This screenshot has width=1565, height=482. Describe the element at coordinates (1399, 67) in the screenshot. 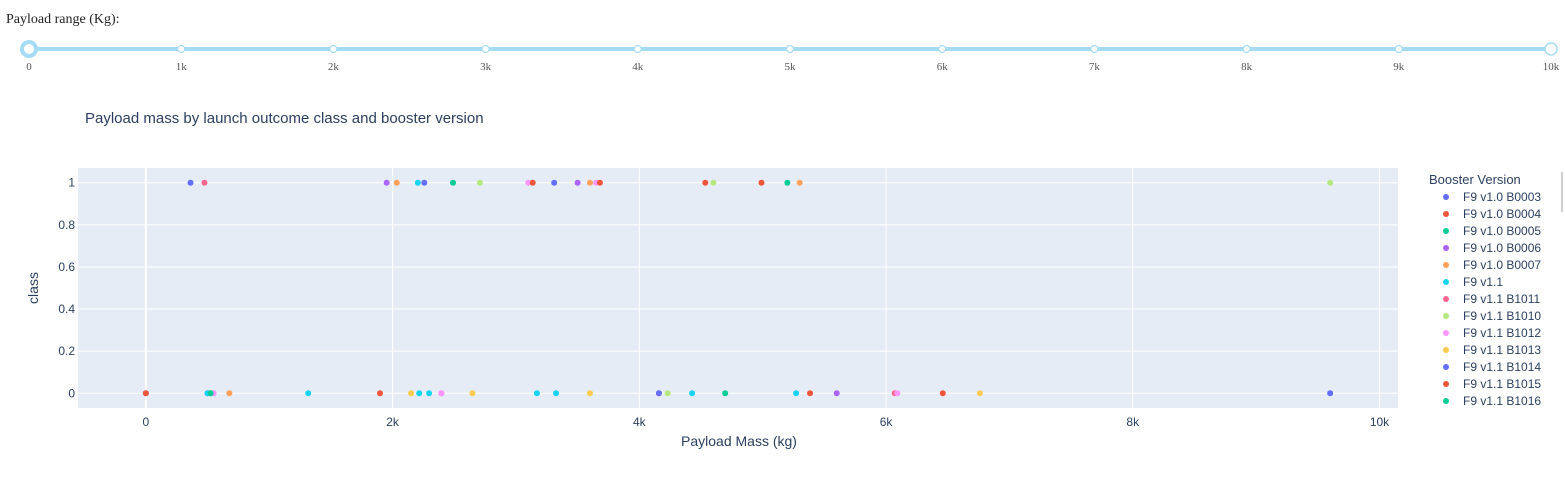

I see `slider-tick-label: 9k` at that location.